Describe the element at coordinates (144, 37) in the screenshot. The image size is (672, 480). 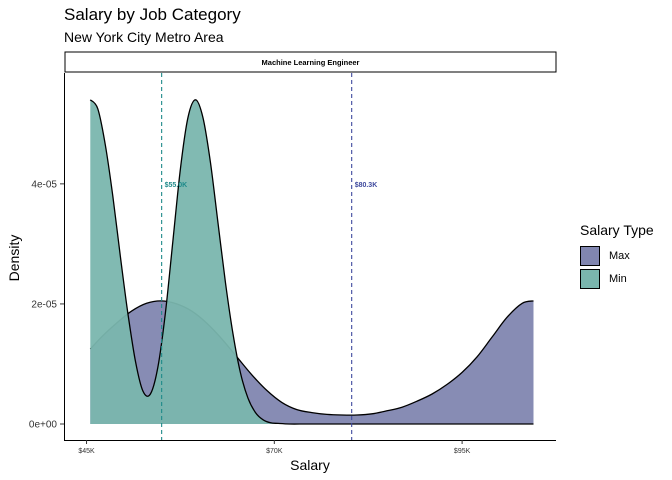
I see `chart-subtitle: New York City Metro Area` at that location.